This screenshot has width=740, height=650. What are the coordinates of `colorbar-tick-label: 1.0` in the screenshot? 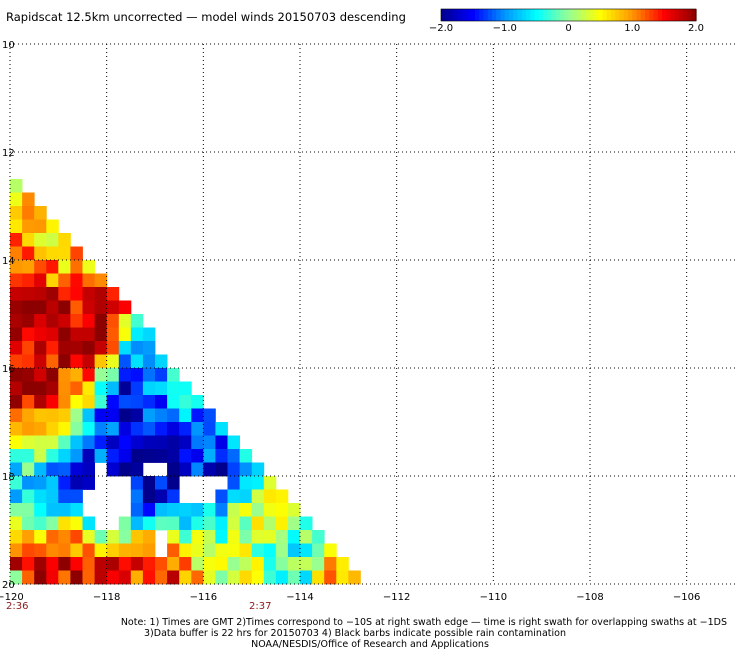 It's located at (632, 28).